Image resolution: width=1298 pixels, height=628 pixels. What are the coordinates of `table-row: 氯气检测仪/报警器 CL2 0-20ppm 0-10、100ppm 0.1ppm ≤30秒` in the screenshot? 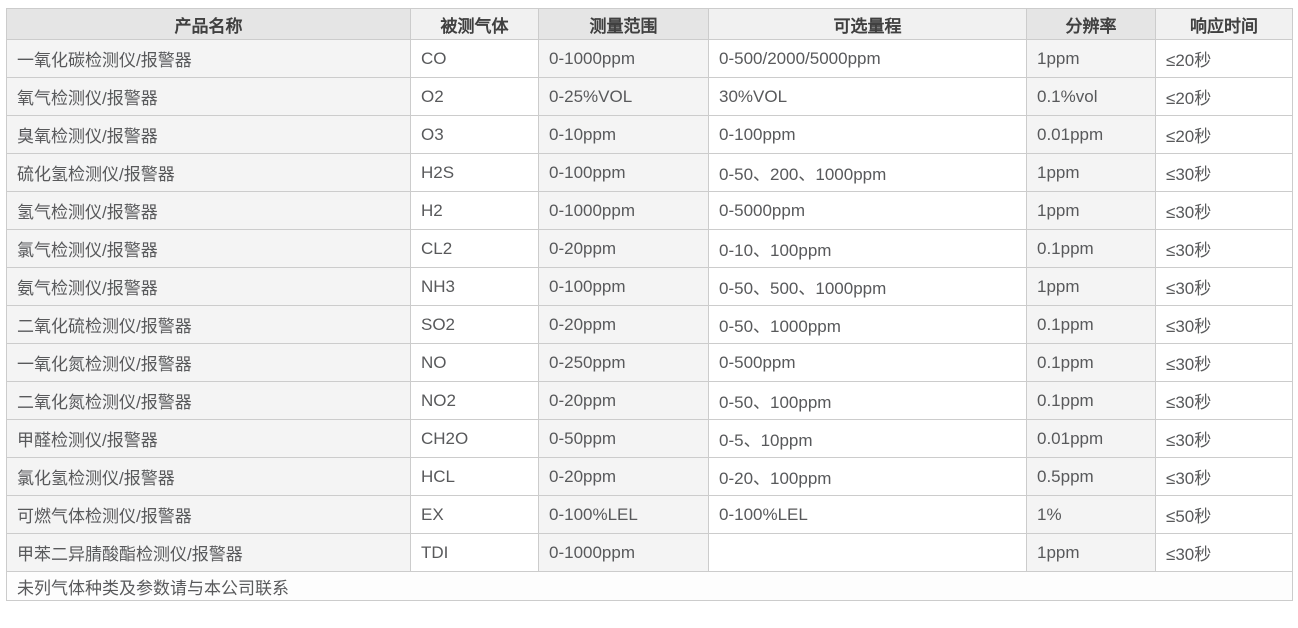 It's located at (649, 248).